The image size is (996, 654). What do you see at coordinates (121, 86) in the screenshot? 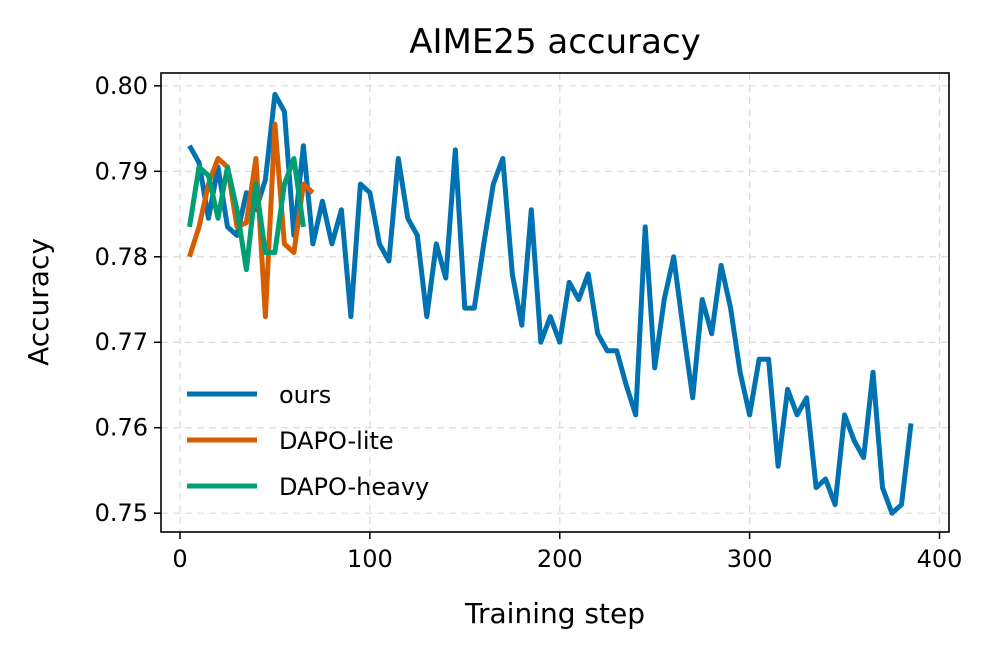
I see `y-tick-label: 0.80` at bounding box center [121, 86].